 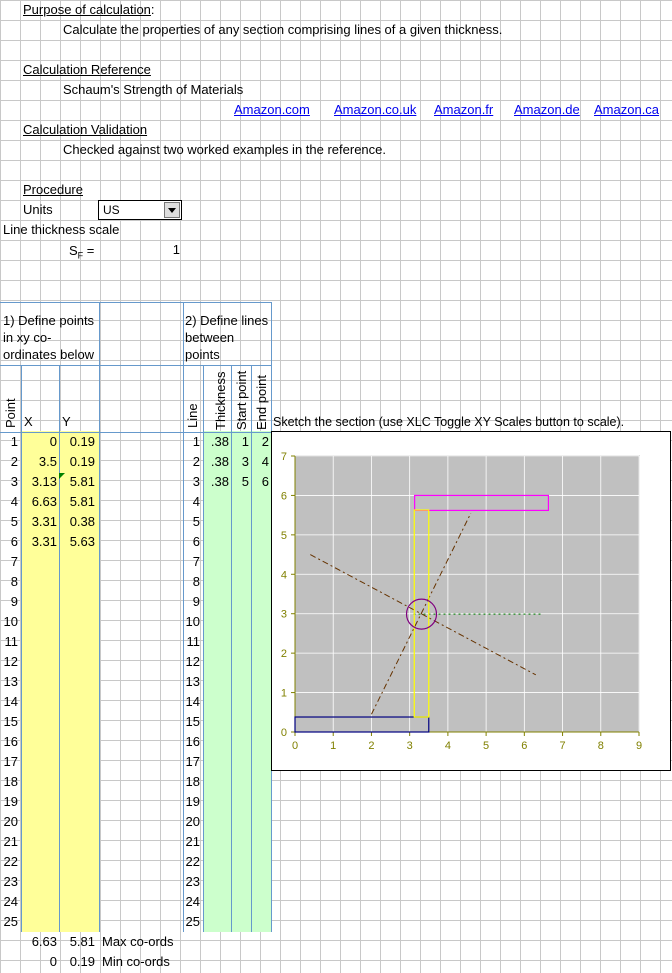 What do you see at coordinates (135, 432) in the screenshot?
I see `table-header-bottom-border` at bounding box center [135, 432].